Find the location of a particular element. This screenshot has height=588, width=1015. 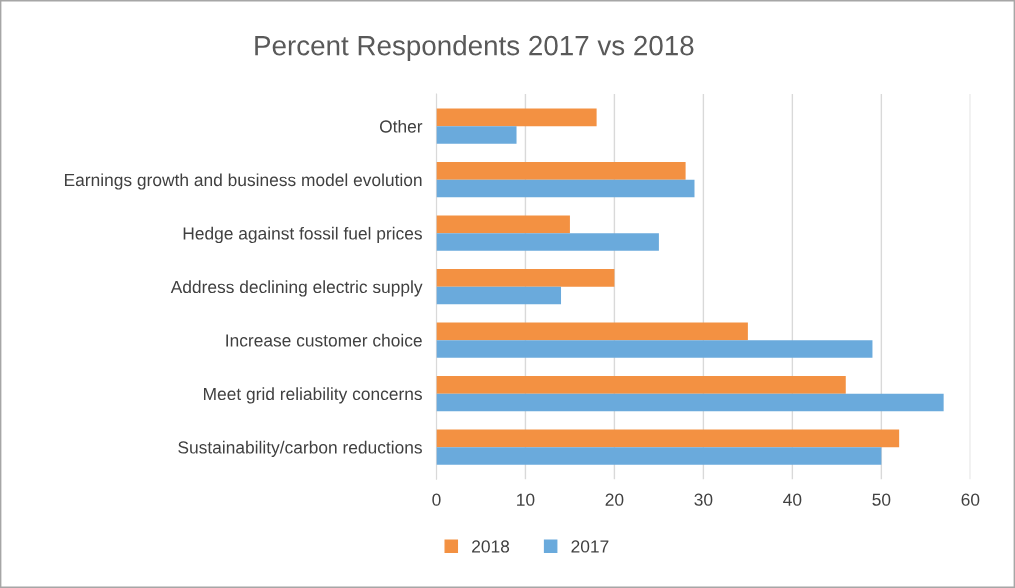

x-tick-label: 40 is located at coordinates (792, 499).